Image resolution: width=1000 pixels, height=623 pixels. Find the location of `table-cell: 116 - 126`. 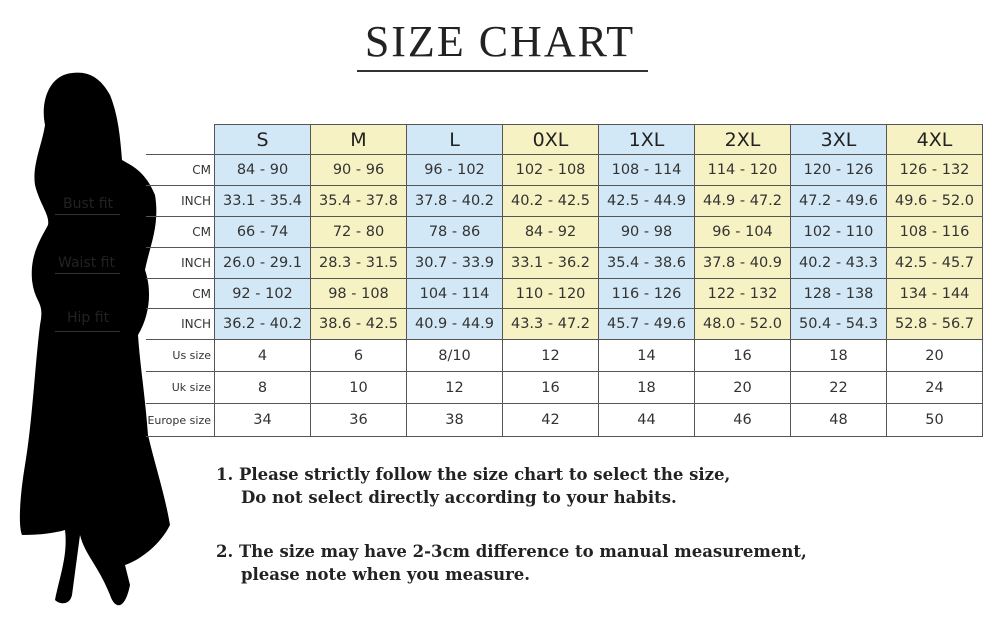

table-cell: 116 - 126 is located at coordinates (646, 293).